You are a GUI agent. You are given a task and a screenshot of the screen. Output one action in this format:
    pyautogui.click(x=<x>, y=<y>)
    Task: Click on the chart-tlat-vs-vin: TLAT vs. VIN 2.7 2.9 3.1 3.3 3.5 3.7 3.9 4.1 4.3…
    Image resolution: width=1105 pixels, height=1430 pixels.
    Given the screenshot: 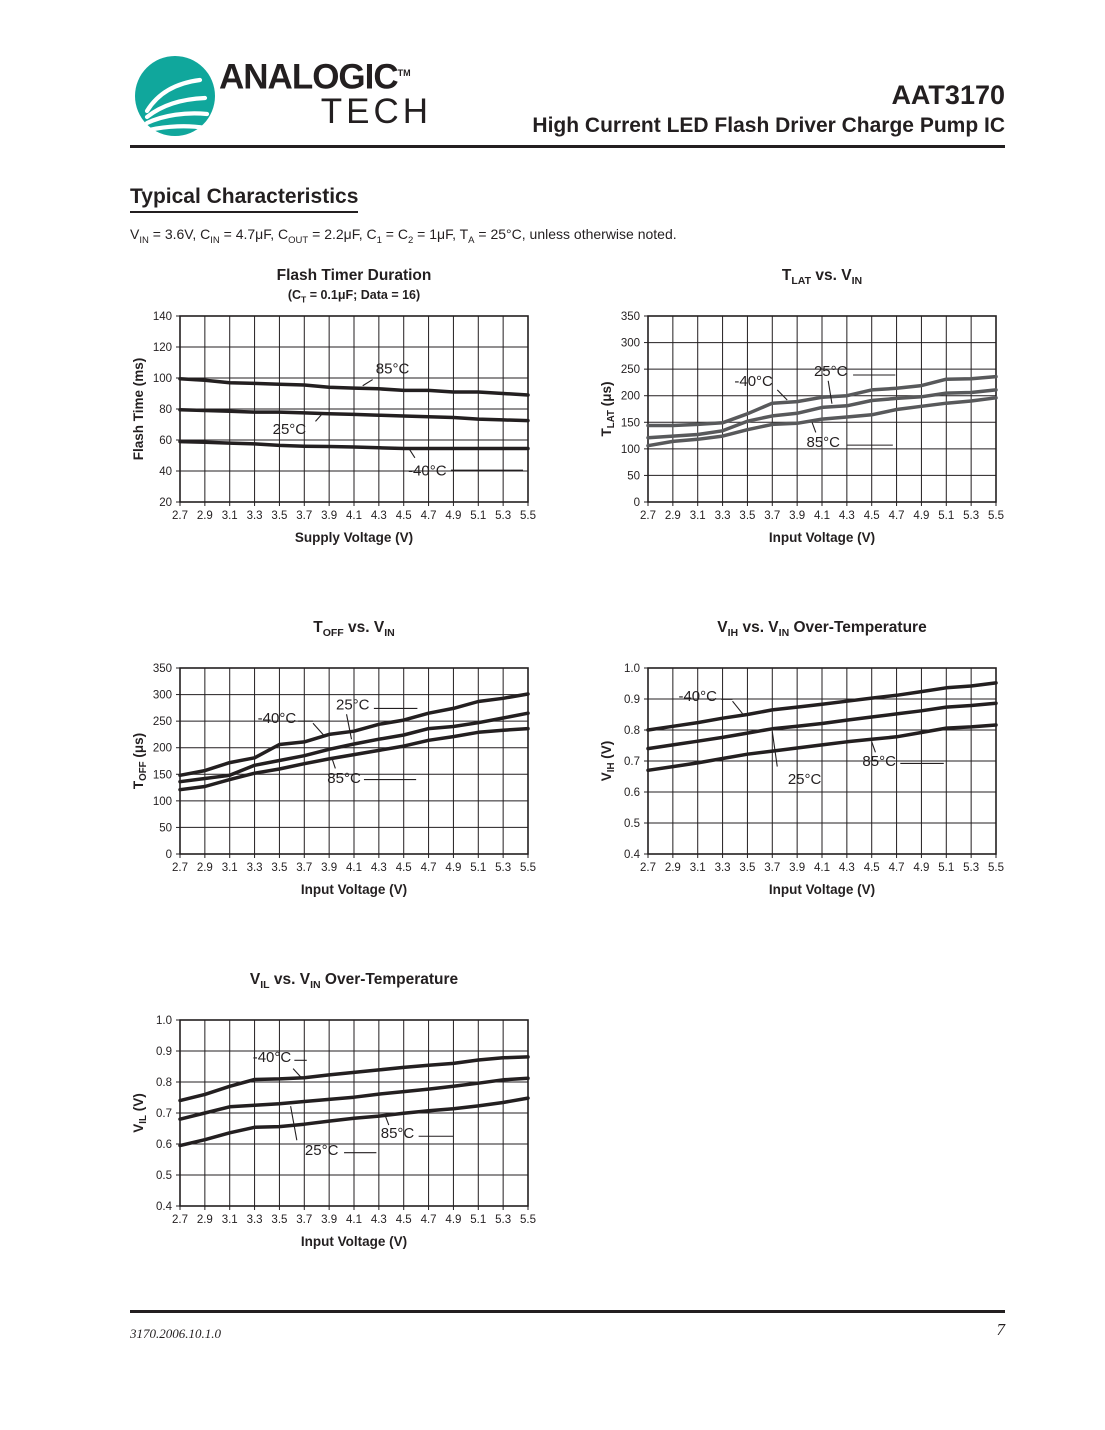 What is the action you would take?
    pyautogui.click(x=818, y=414)
    